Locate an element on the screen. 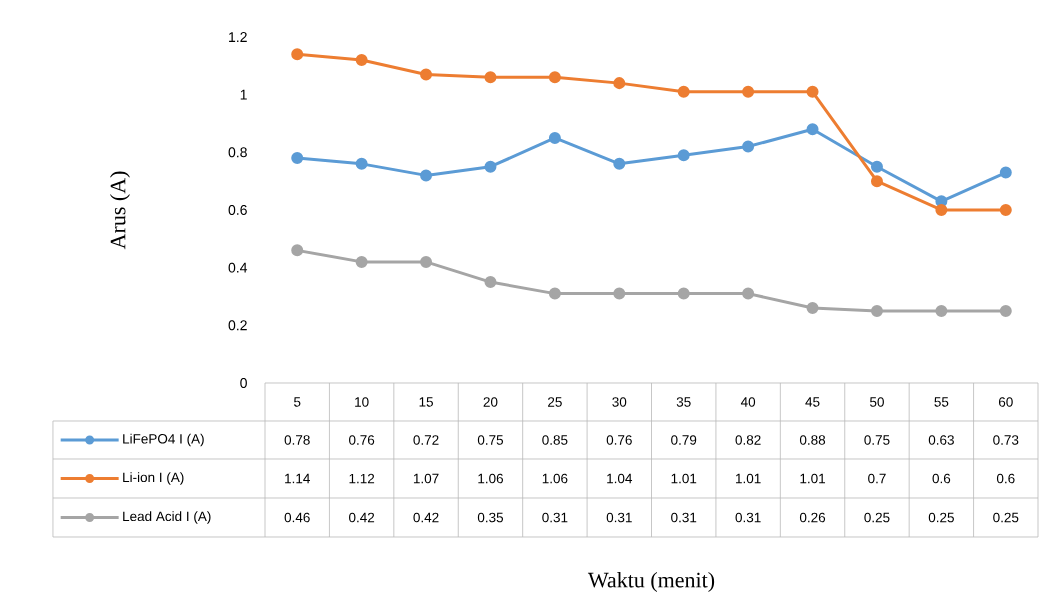  y-tick-label: 1 is located at coordinates (243, 94).